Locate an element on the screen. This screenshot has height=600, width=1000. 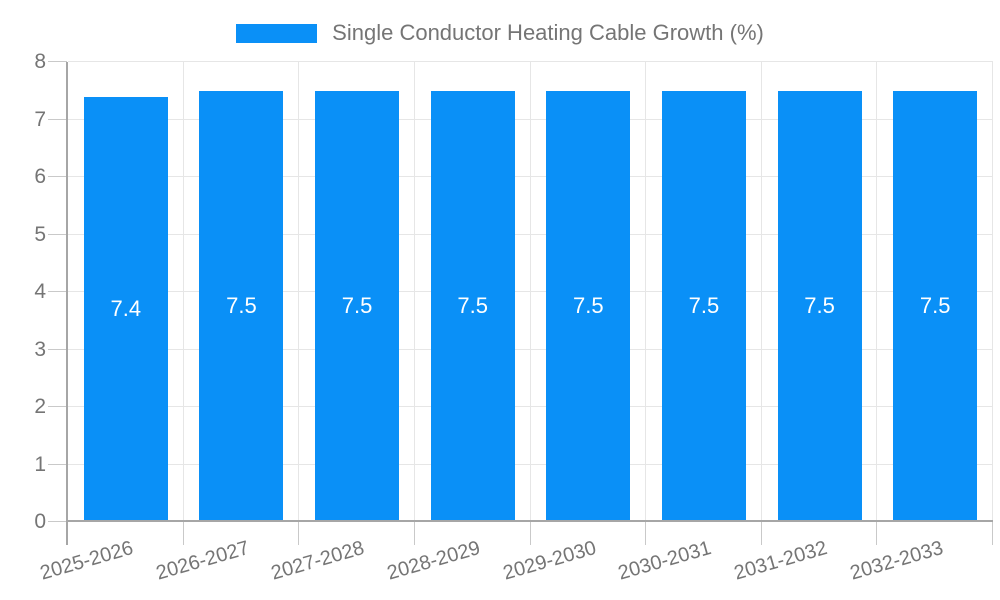
x-axis-tick-label: 2026-2027 is located at coordinates (202, 561).